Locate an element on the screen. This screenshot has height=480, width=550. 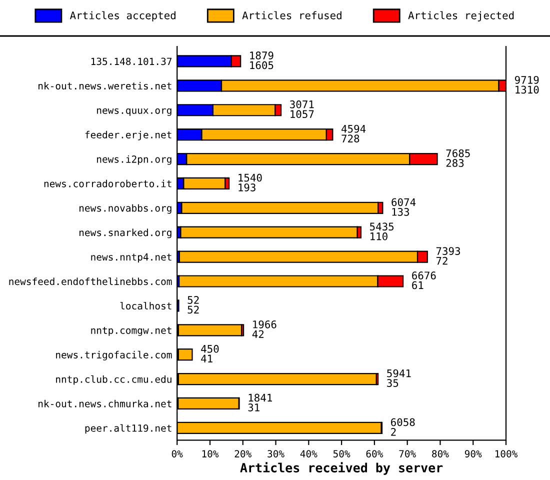
annotation: 5435 110 is located at coordinates (382, 231).